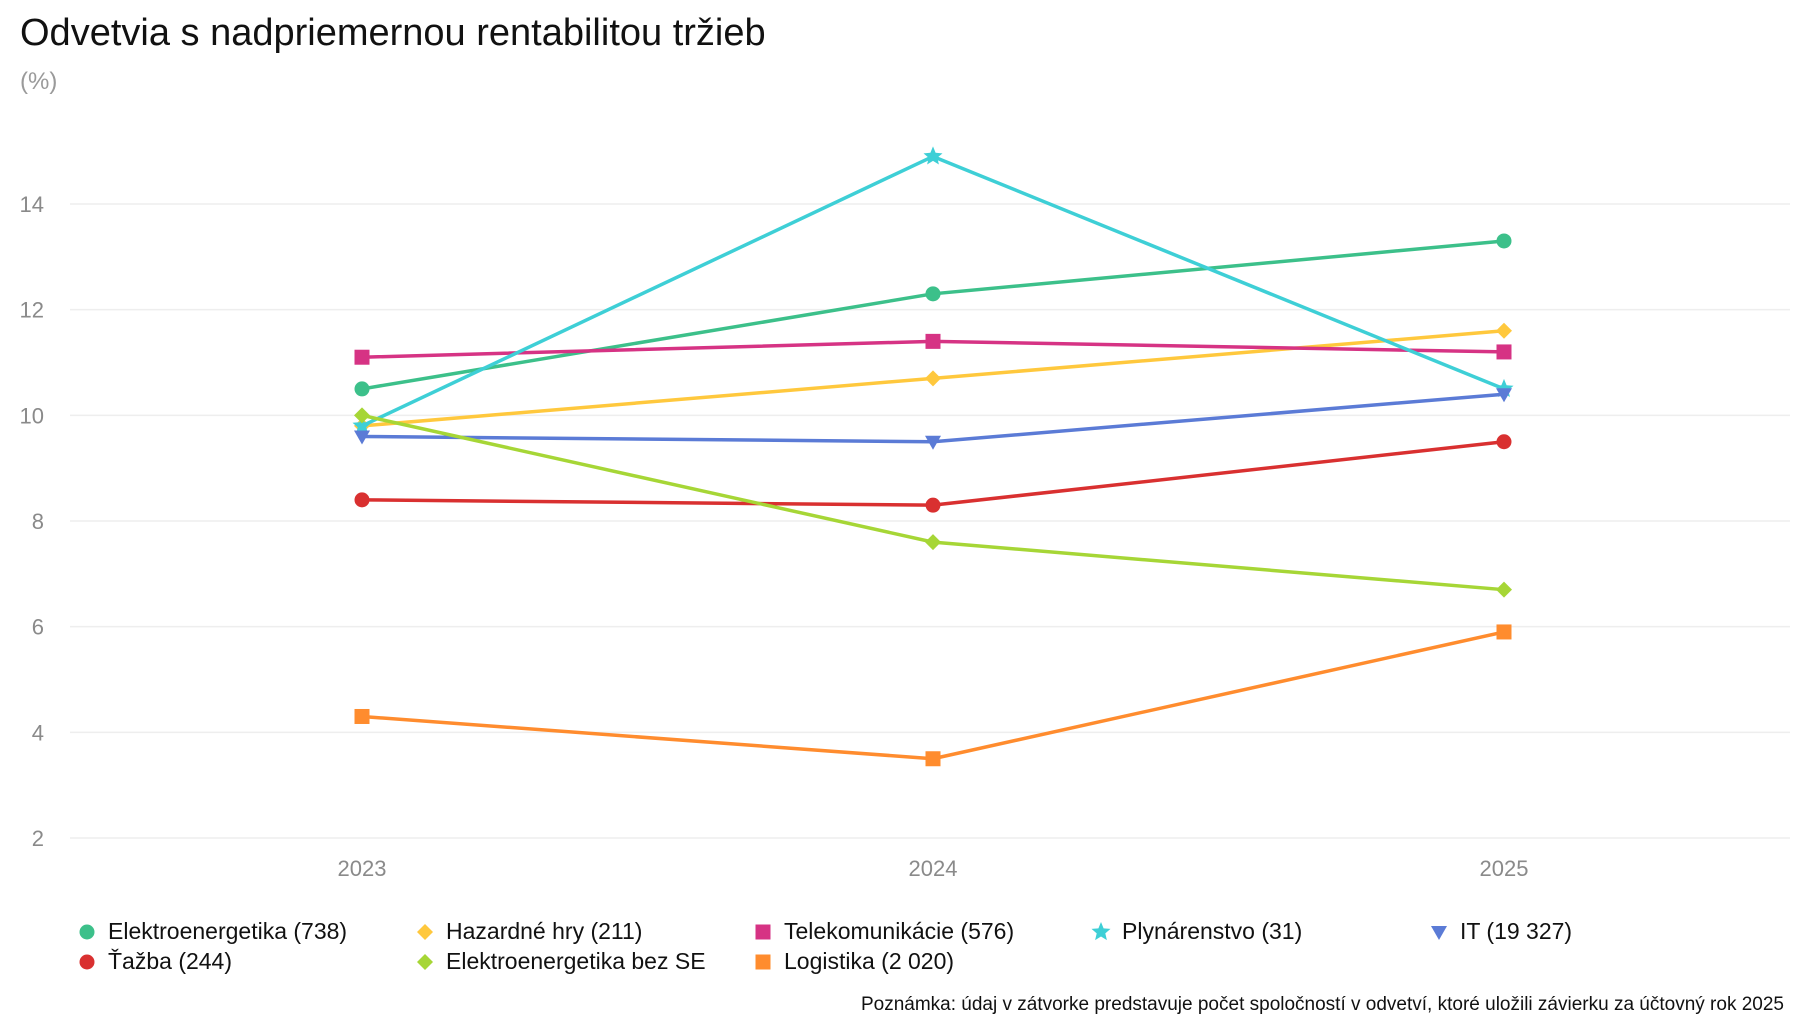  Describe the element at coordinates (1516, 931) in the screenshot. I see `legend-label: IT (19 327)` at that location.